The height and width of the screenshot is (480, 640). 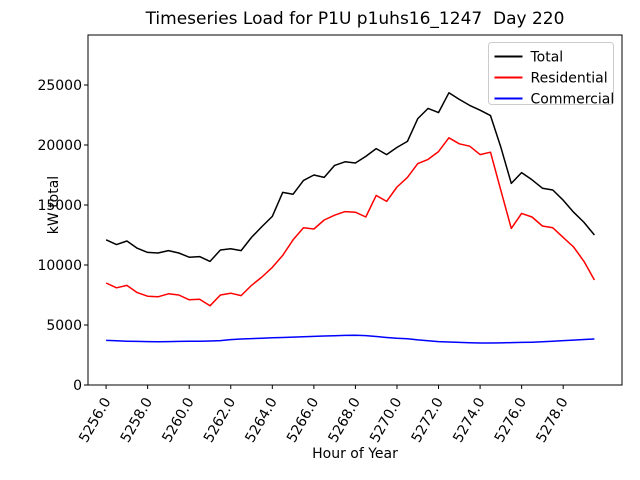 I want to click on y-tick-label: 5000, so click(x=64, y=326).